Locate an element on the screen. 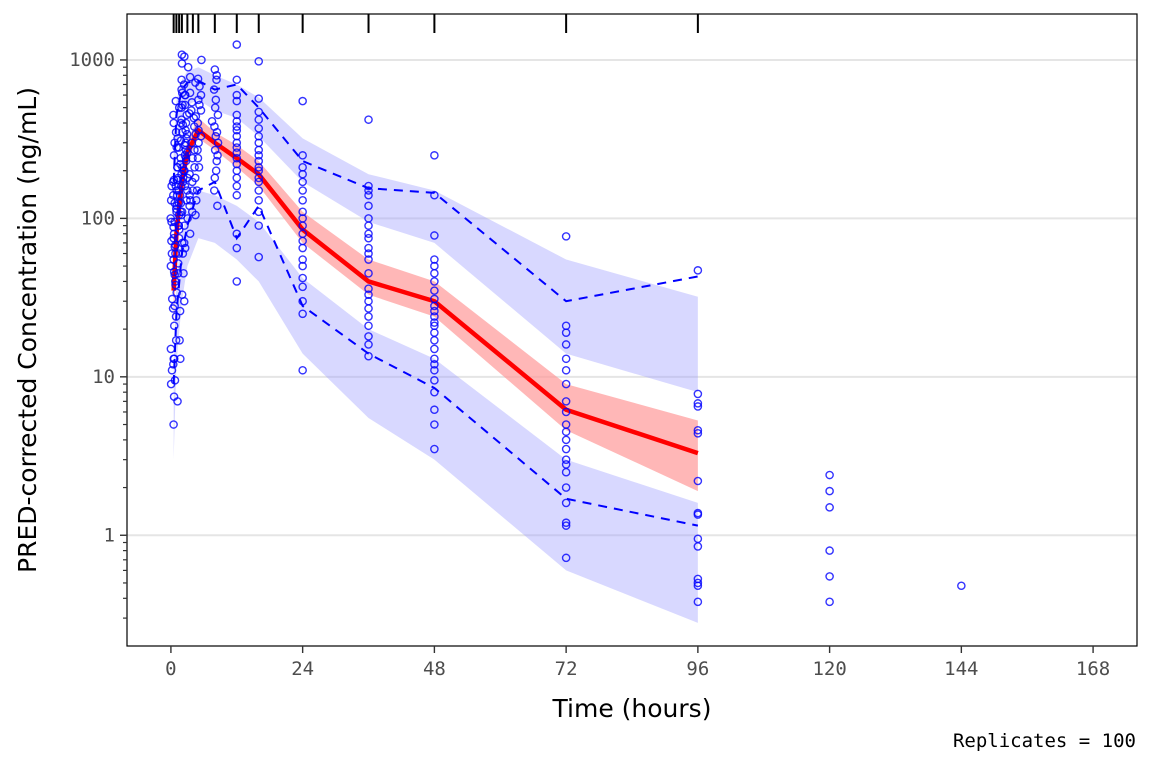 The height and width of the screenshot is (768, 1152). replicates-caption: Replicates = 100 is located at coordinates (1044, 741).